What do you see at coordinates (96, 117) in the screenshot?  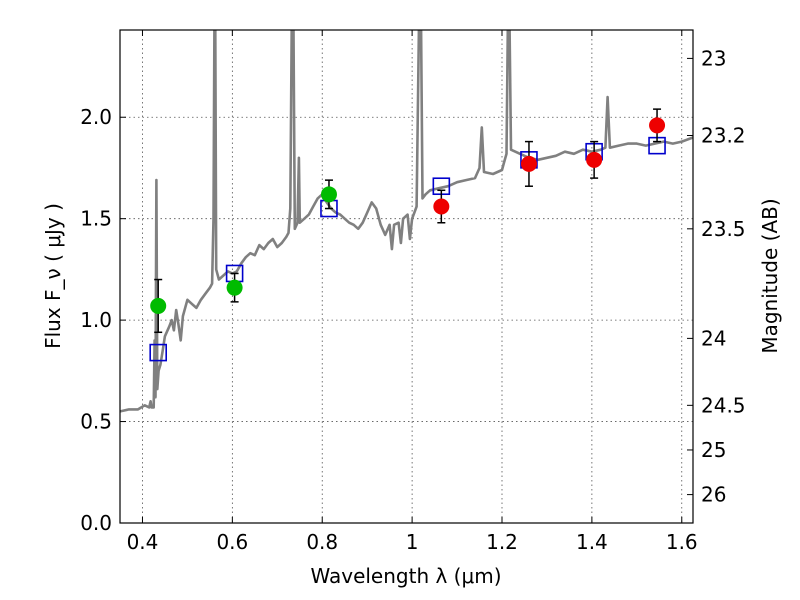 I see `y-tick-label: 2.0` at bounding box center [96, 117].